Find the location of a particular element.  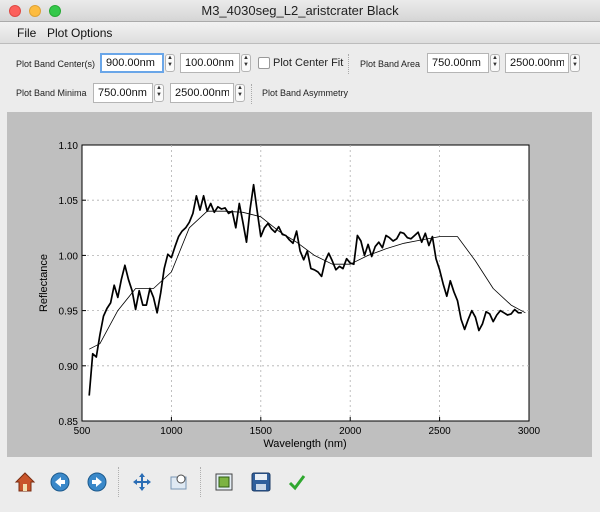

y-tick-label: 1.05 is located at coordinates (69, 201).